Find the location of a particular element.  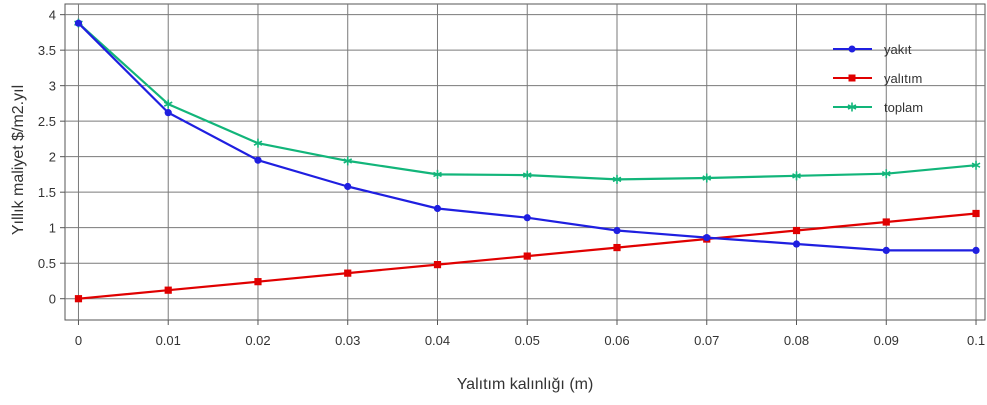

legend-label-yakit: yakıt is located at coordinates (898, 49).